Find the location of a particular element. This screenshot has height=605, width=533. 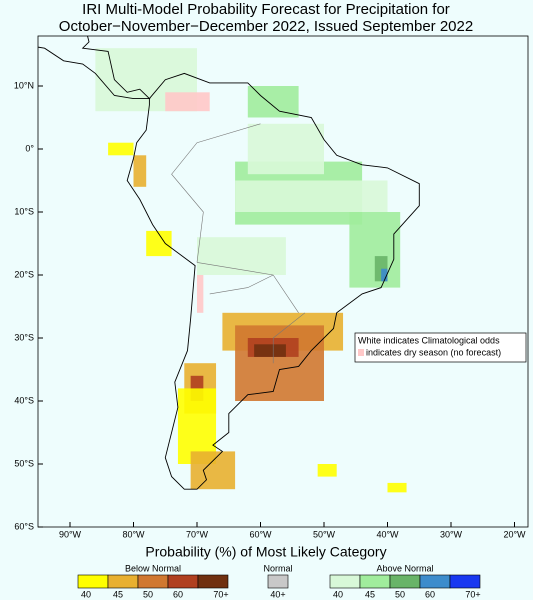

country-borders is located at coordinates (238, 243).